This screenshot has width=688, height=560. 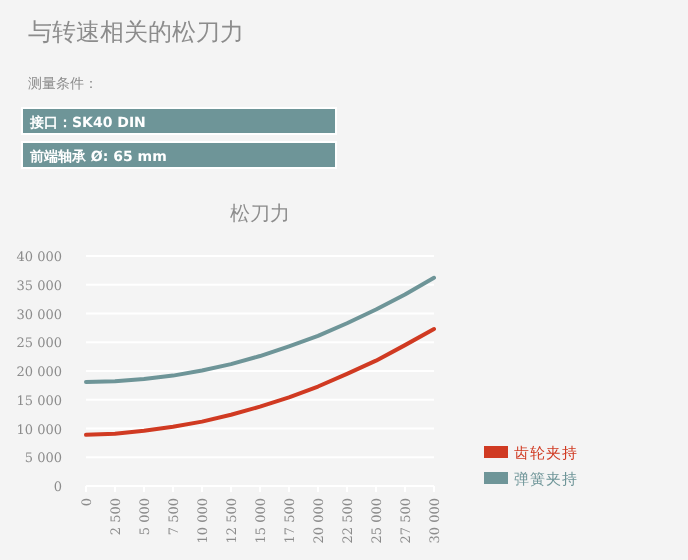 I want to click on text: 与转速相关的松刀力, so click(x=136, y=32).